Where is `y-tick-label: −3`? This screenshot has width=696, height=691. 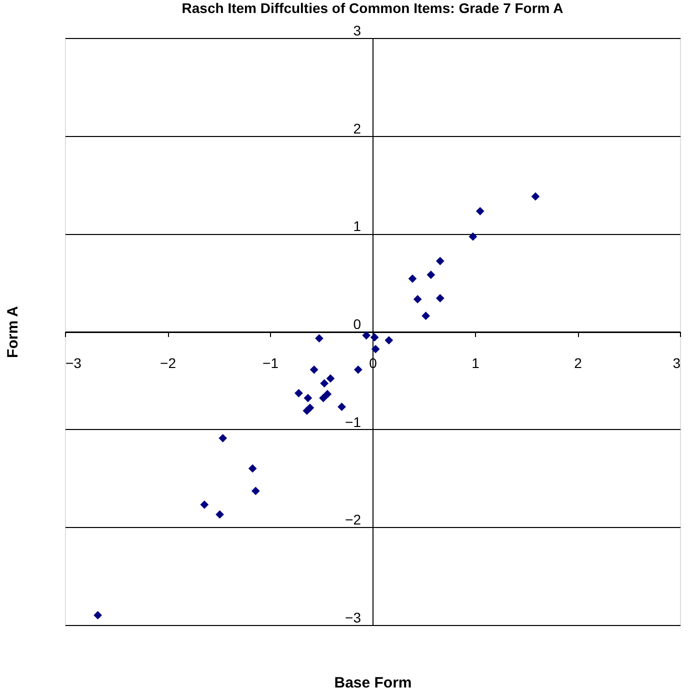 y-tick-label: −3 is located at coordinates (353, 618).